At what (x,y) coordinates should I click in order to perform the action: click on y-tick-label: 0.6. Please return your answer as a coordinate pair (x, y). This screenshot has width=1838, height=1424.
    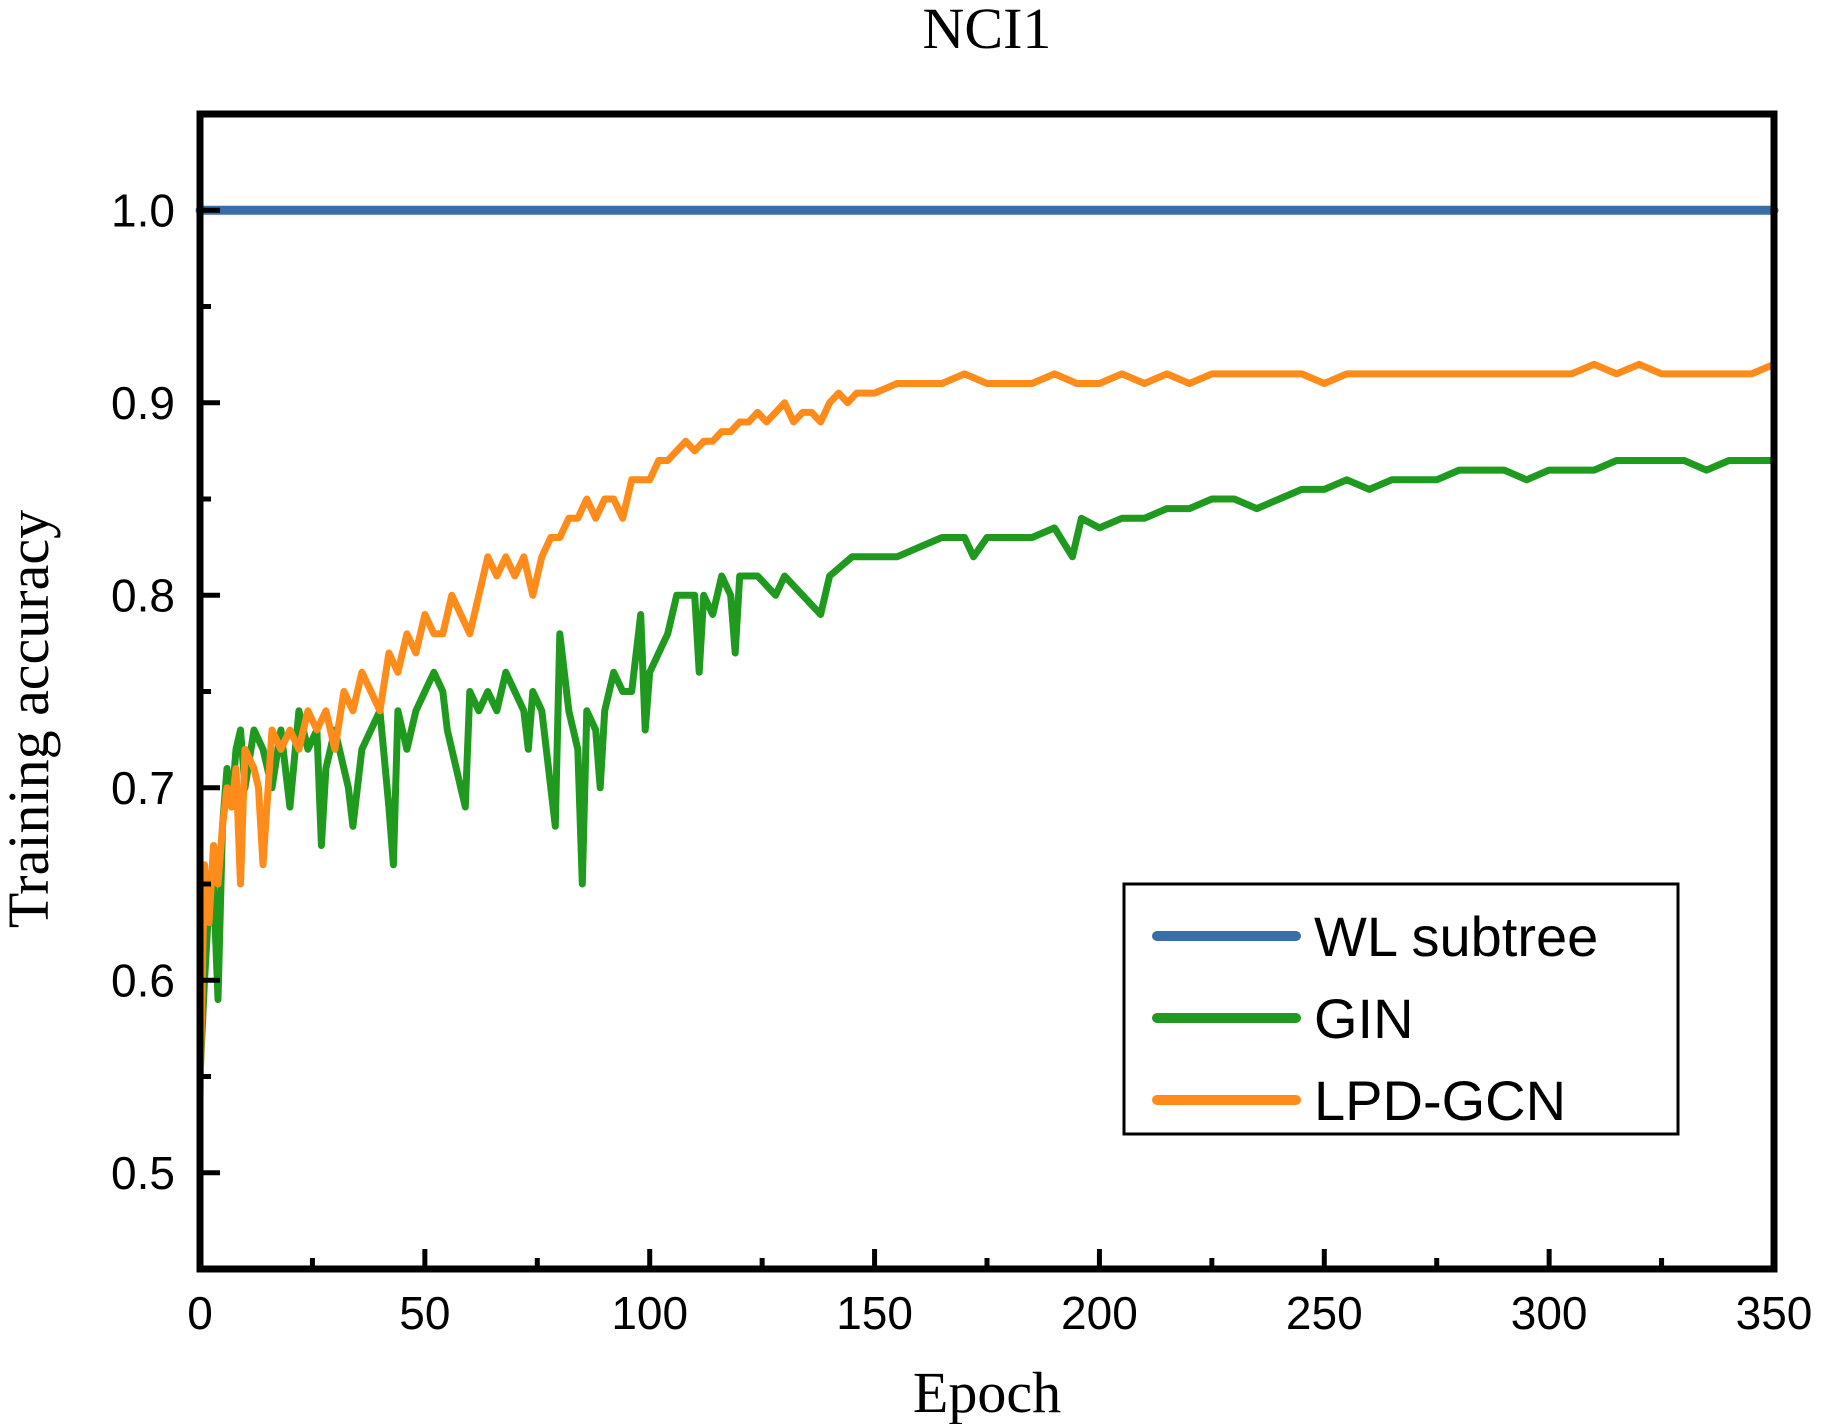
    Looking at the image, I should click on (143, 980).